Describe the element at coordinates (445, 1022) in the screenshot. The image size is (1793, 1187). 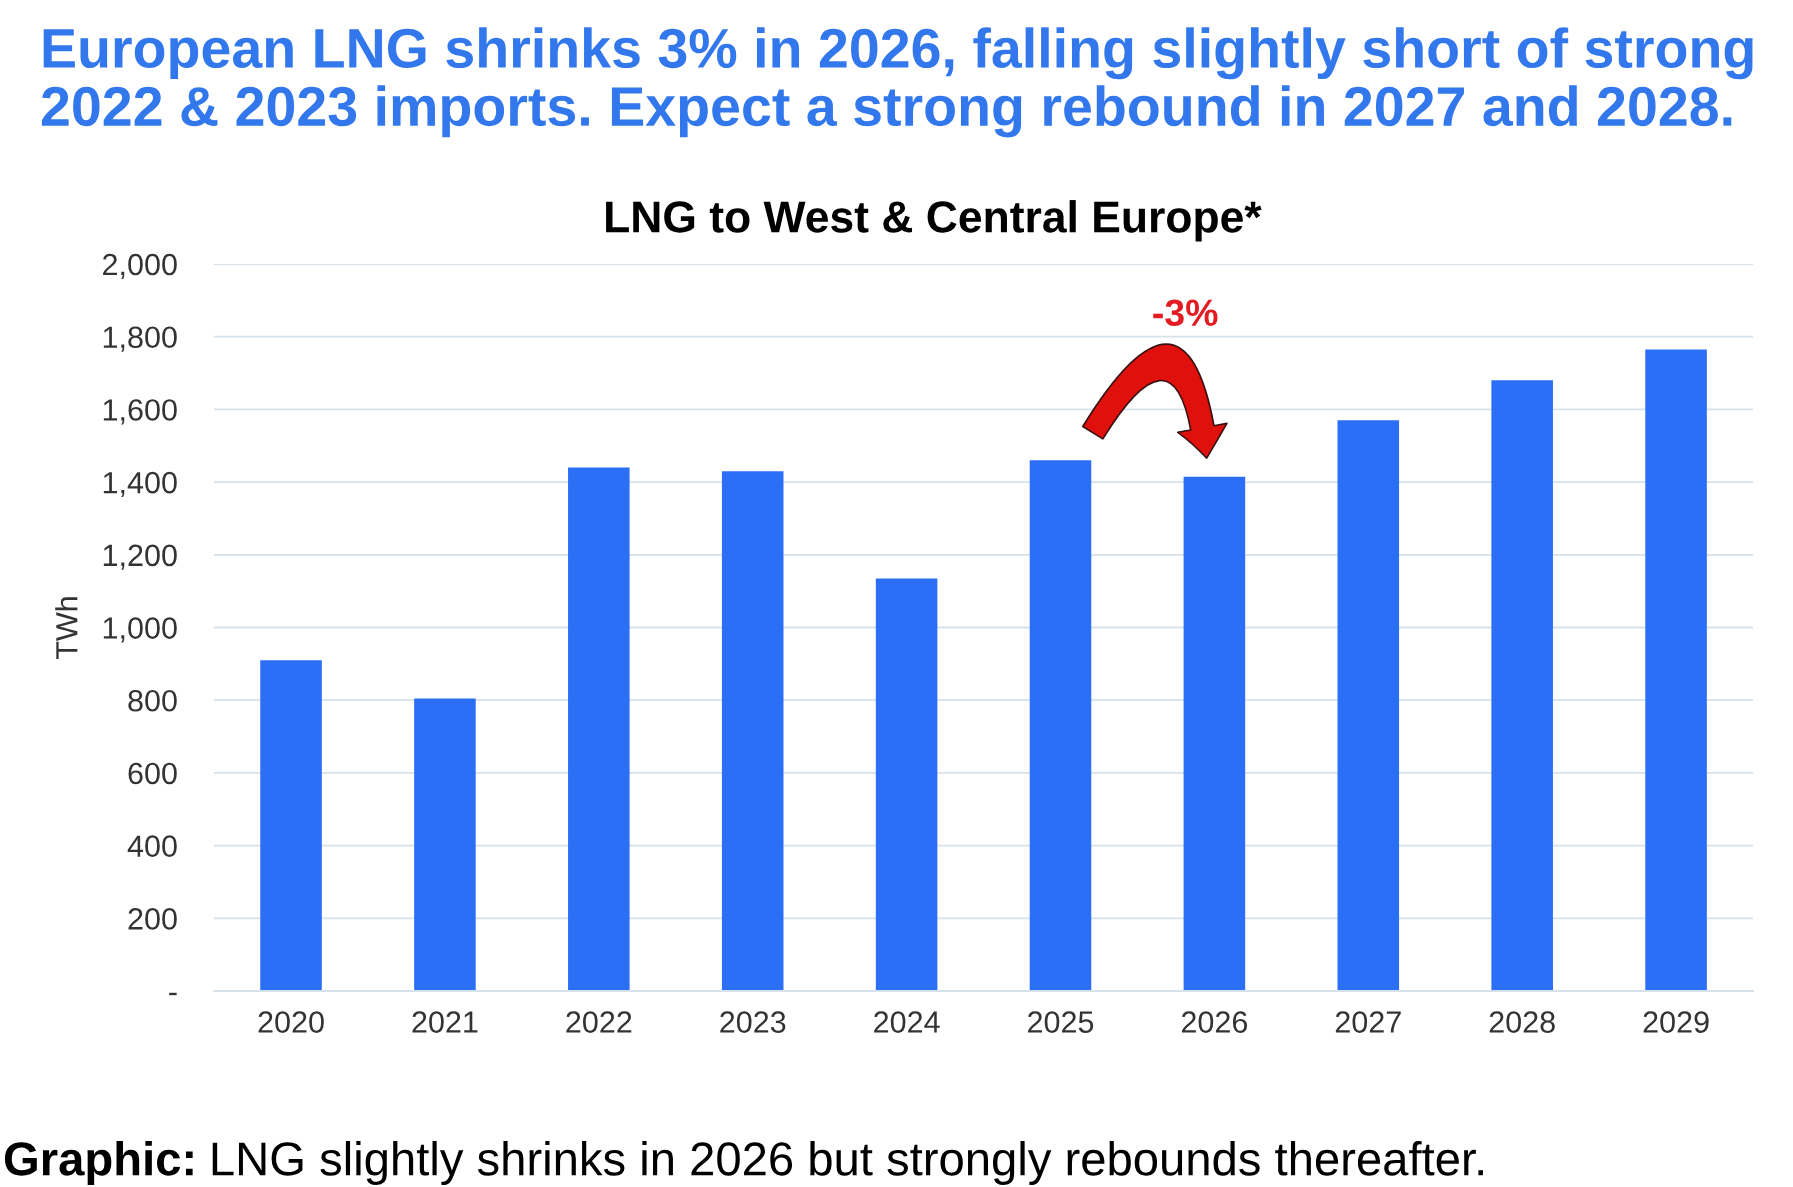
I see `x-tick-label: 2021` at that location.